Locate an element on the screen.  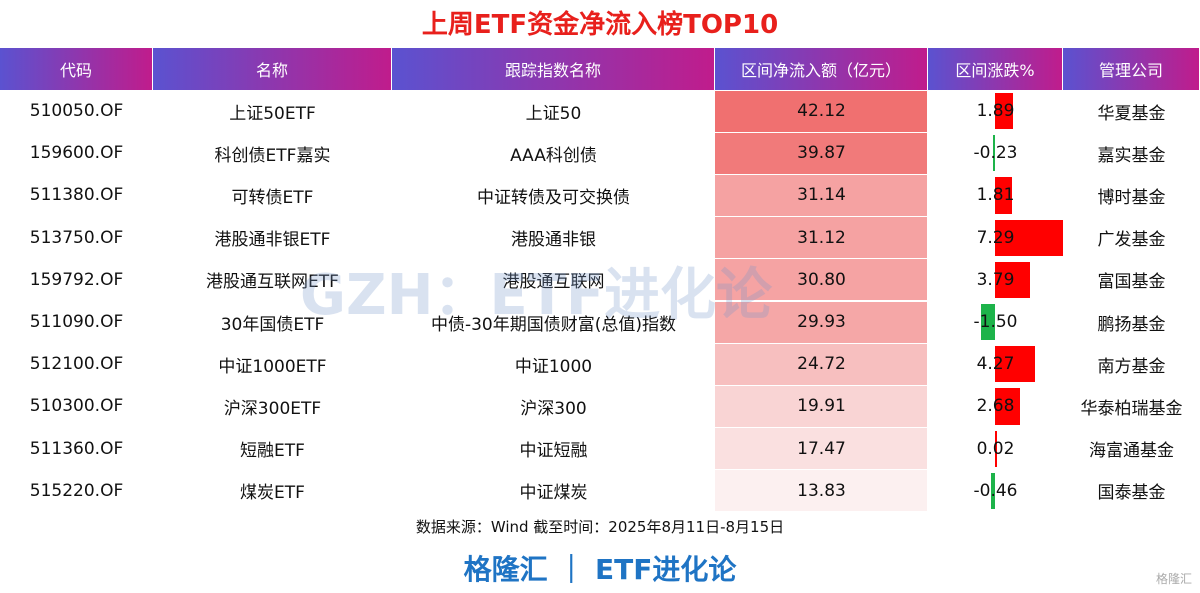
table-cell: 1.89 is located at coordinates (995, 111).